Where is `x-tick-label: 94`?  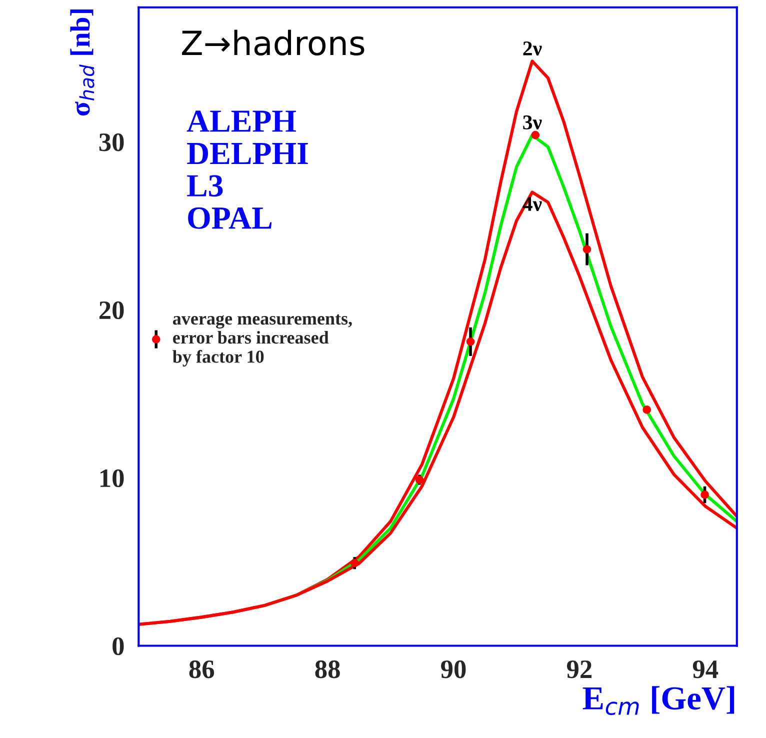
x-tick-label: 94 is located at coordinates (705, 669).